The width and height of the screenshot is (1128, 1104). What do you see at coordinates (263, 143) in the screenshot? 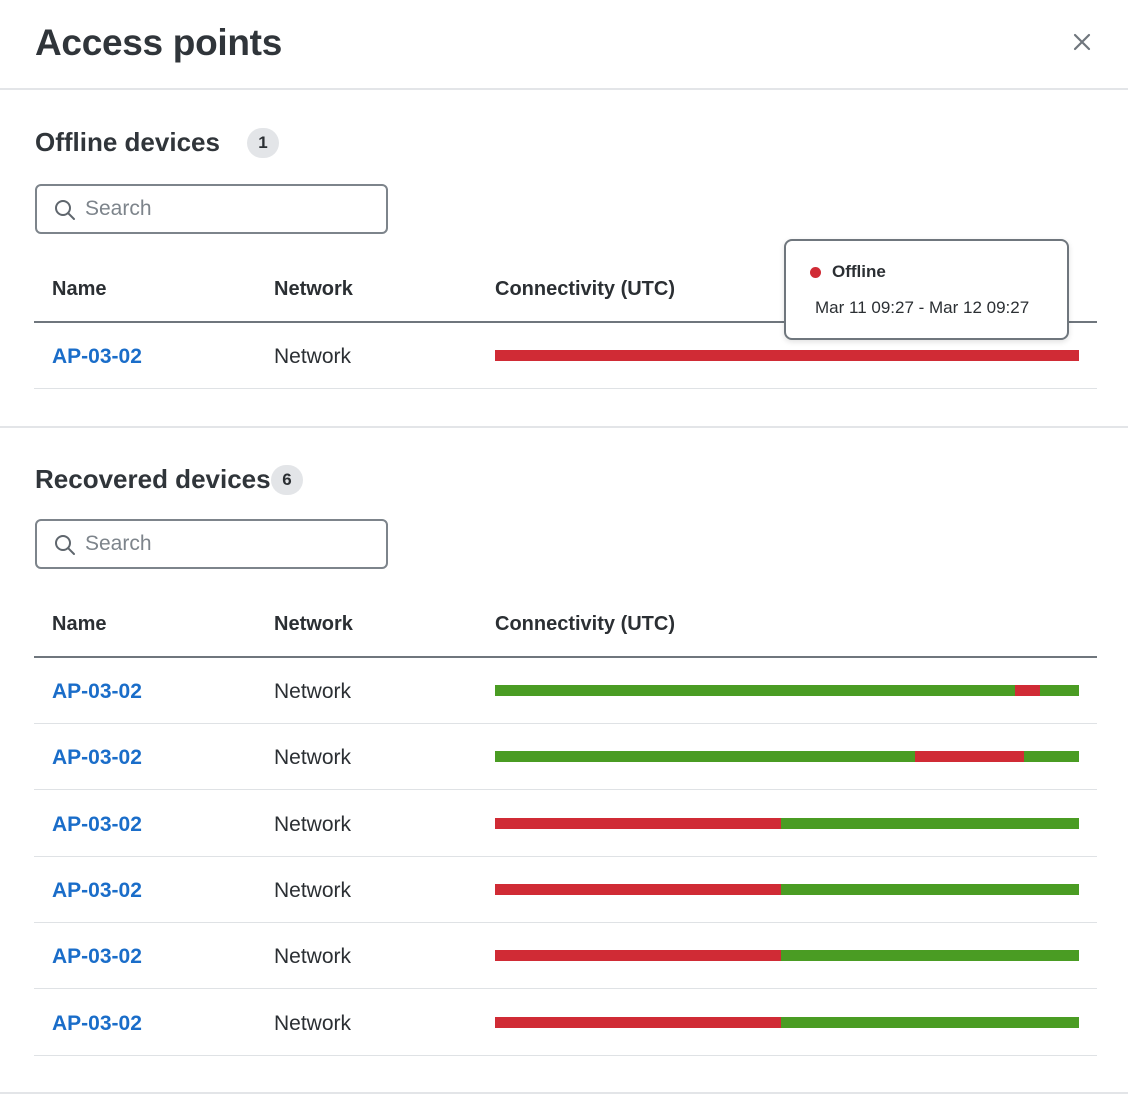
I see `offline-count-badge: 1` at bounding box center [263, 143].